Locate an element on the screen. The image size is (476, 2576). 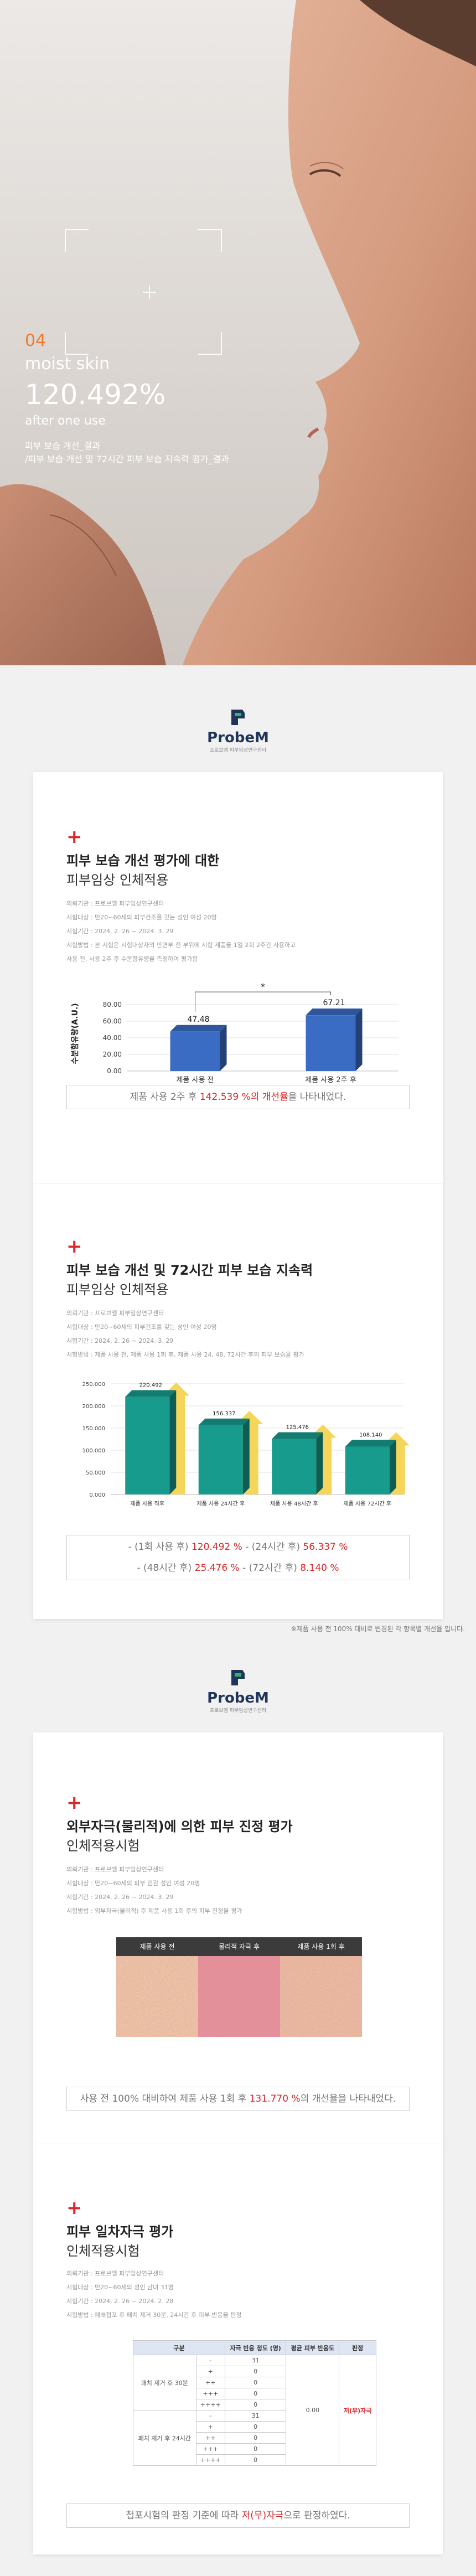
meta-line: 시험기간 : 2024. 2. 26 ~ 2024. 3. 29 is located at coordinates (120, 1340).